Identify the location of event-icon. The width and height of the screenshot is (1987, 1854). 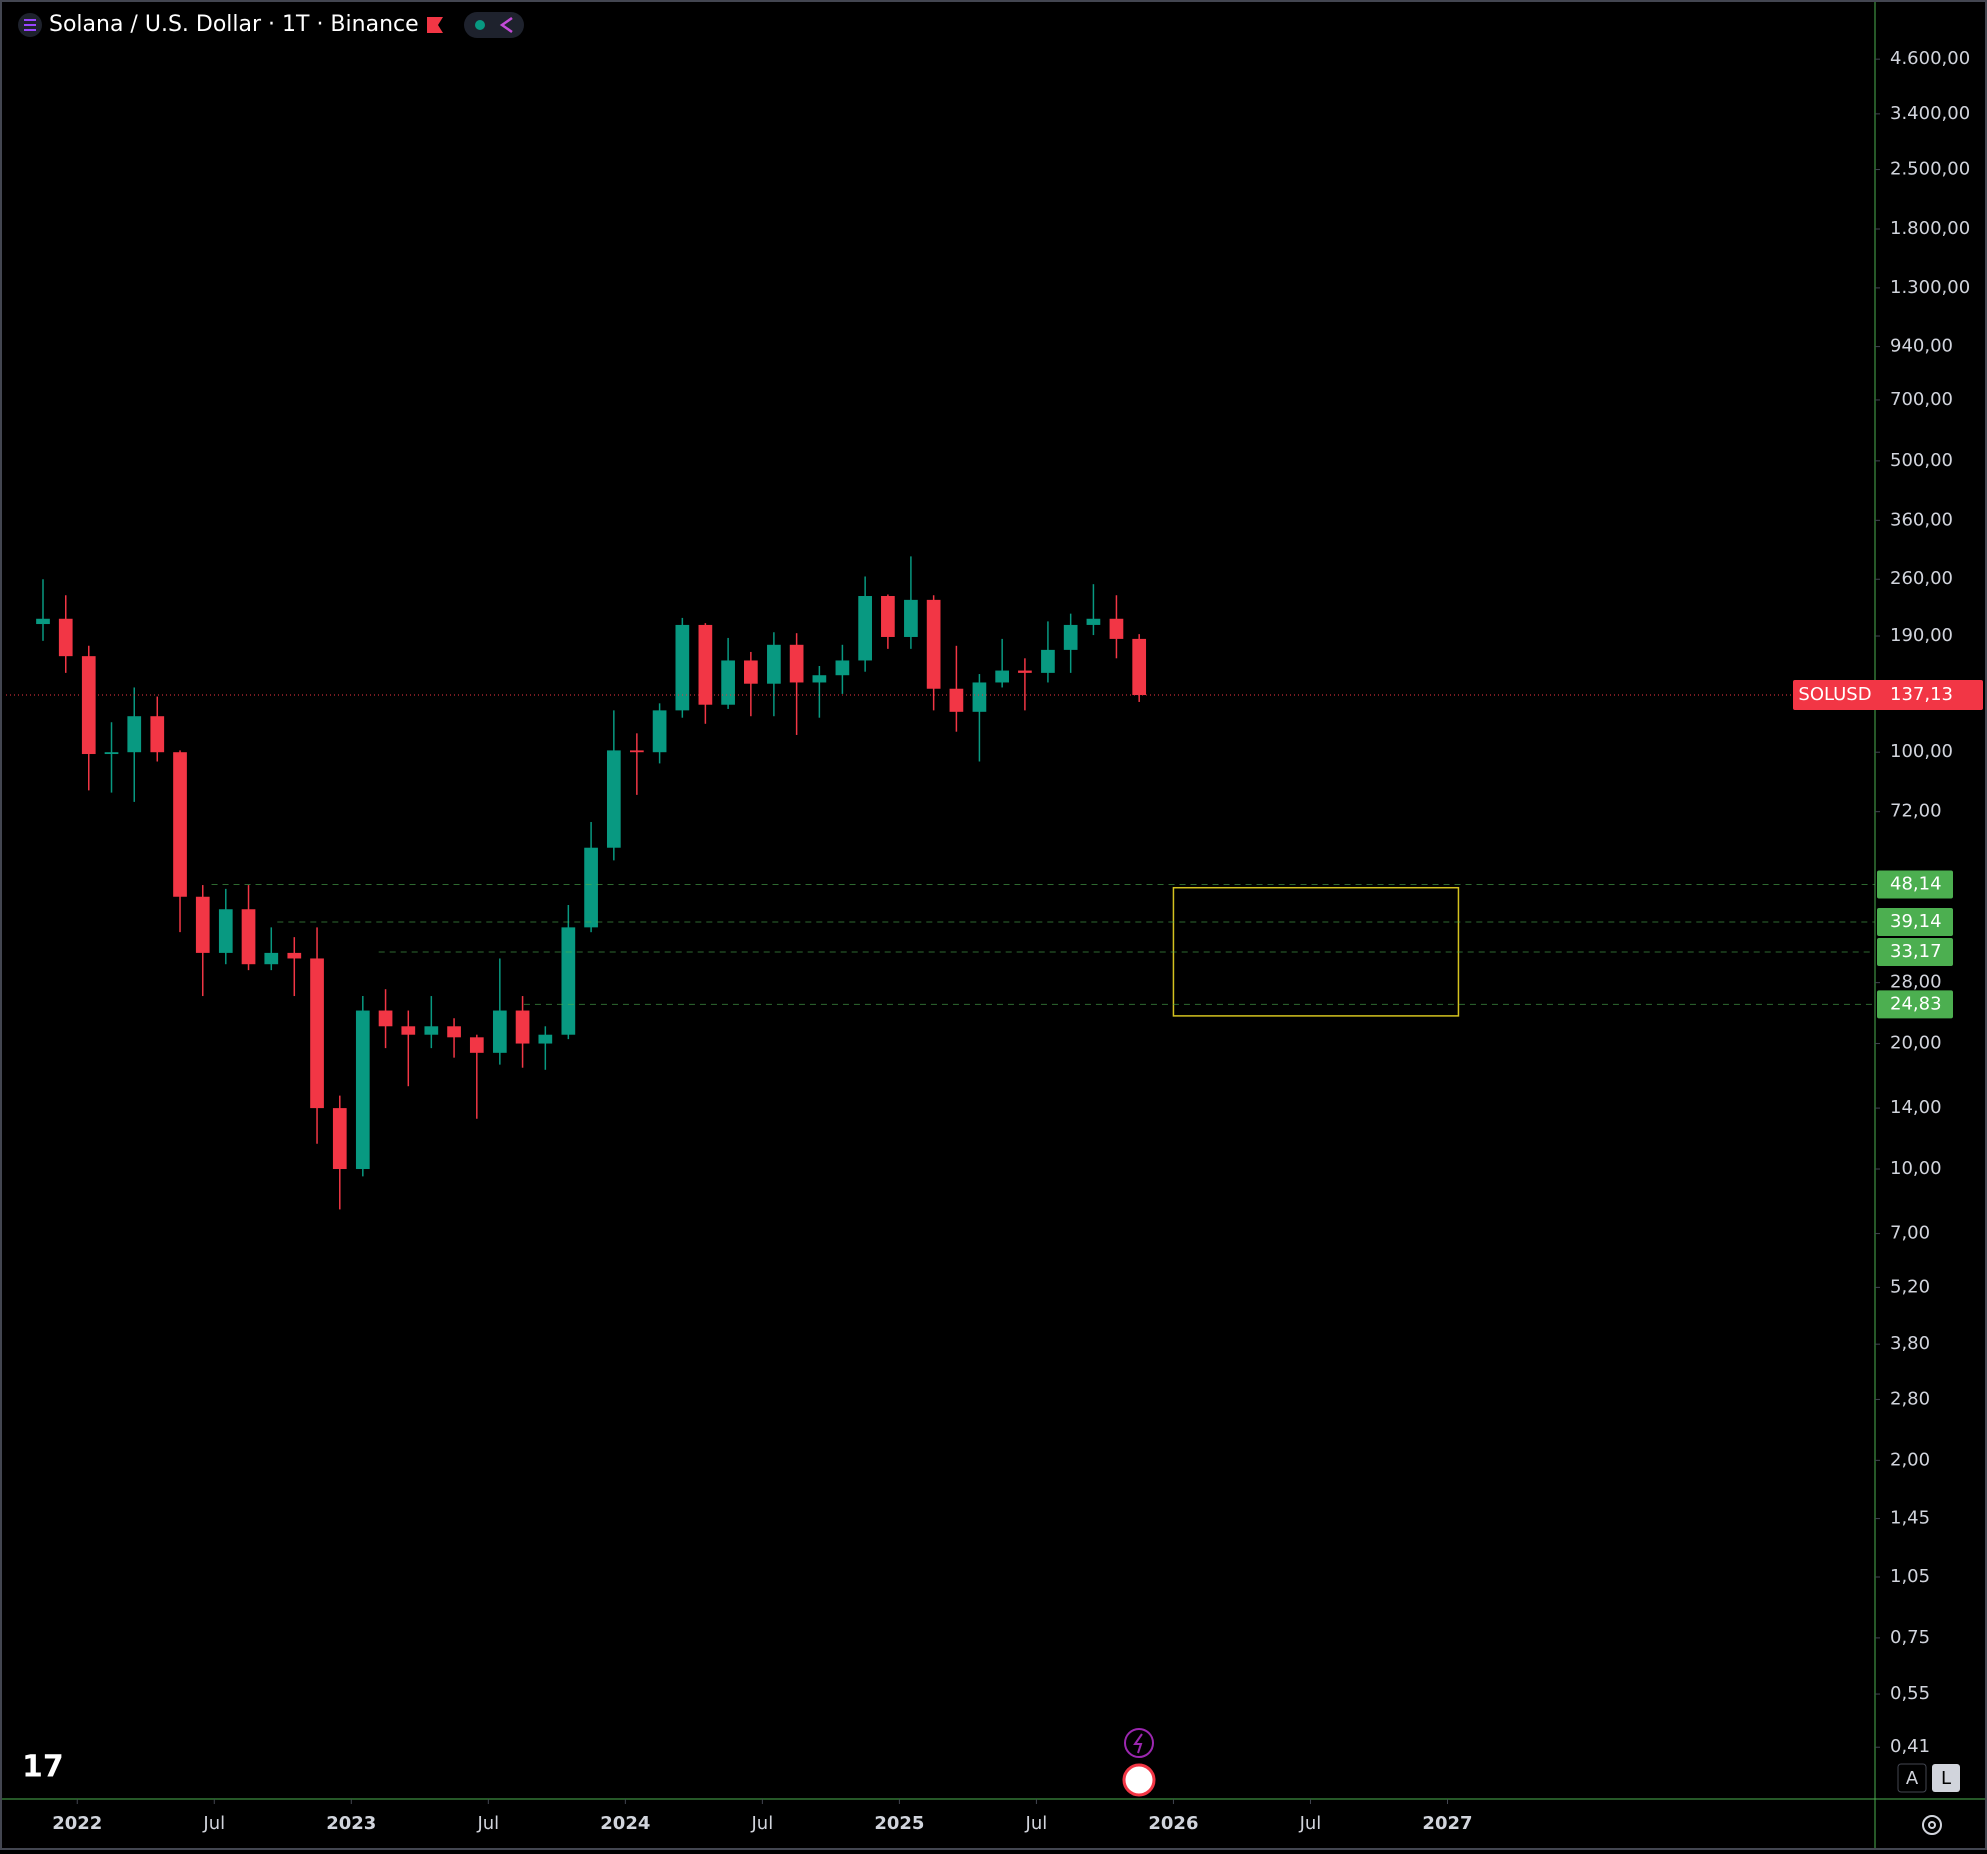
(1139, 1743).